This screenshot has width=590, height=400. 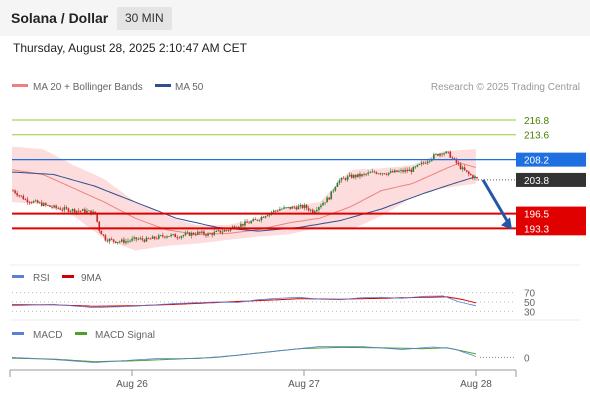 I want to click on rsi-tick-2: 30, so click(x=530, y=312).